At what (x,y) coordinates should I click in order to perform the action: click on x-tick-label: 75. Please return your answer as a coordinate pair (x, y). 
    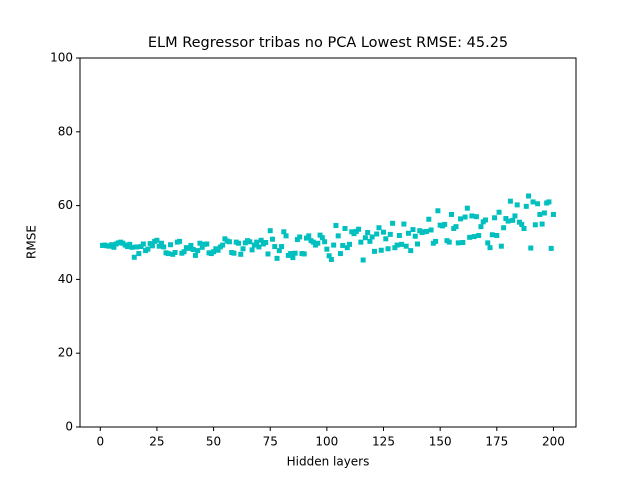
    Looking at the image, I should click on (270, 442).